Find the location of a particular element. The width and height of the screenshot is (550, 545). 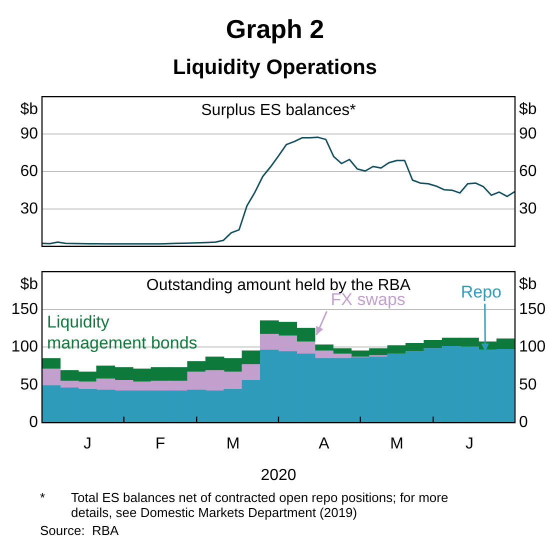

y-tick-label: 50 is located at coordinates (29, 385).